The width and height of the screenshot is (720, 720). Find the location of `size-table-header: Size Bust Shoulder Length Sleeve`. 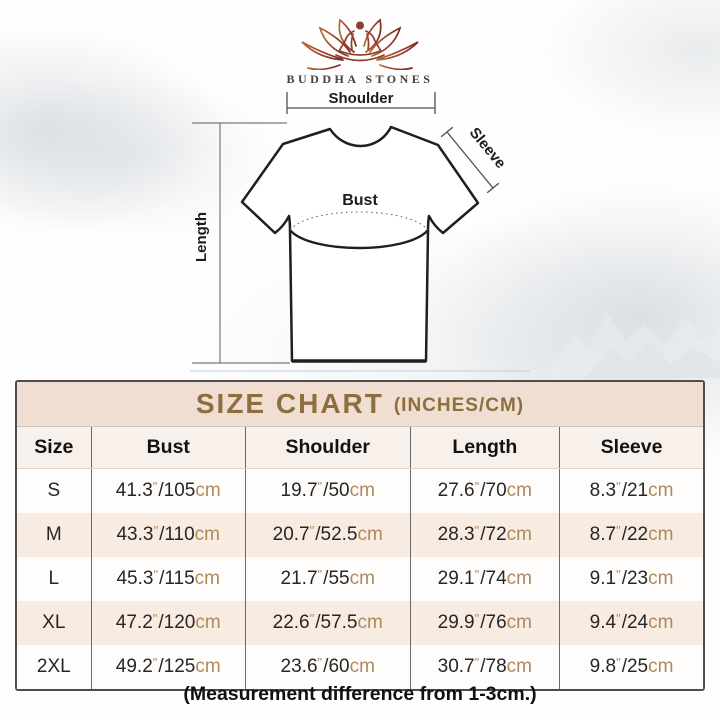

size-table-header: Size Bust Shoulder Length Sleeve is located at coordinates (360, 448).